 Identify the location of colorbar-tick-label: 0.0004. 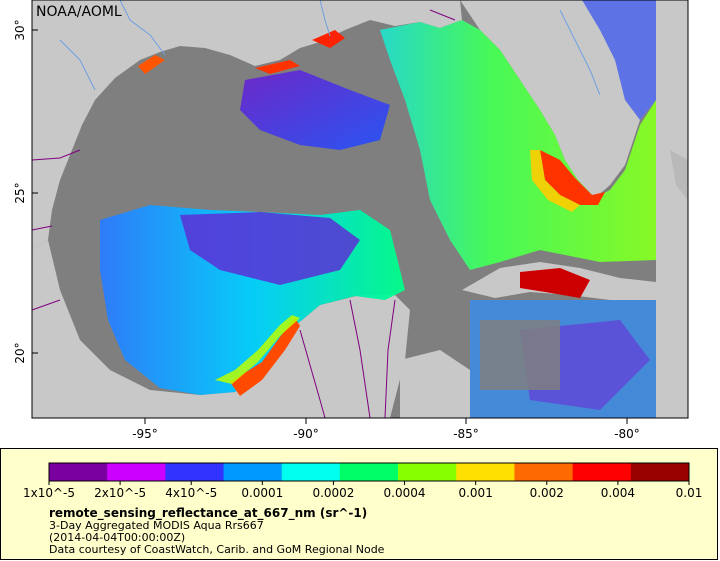
(404, 493).